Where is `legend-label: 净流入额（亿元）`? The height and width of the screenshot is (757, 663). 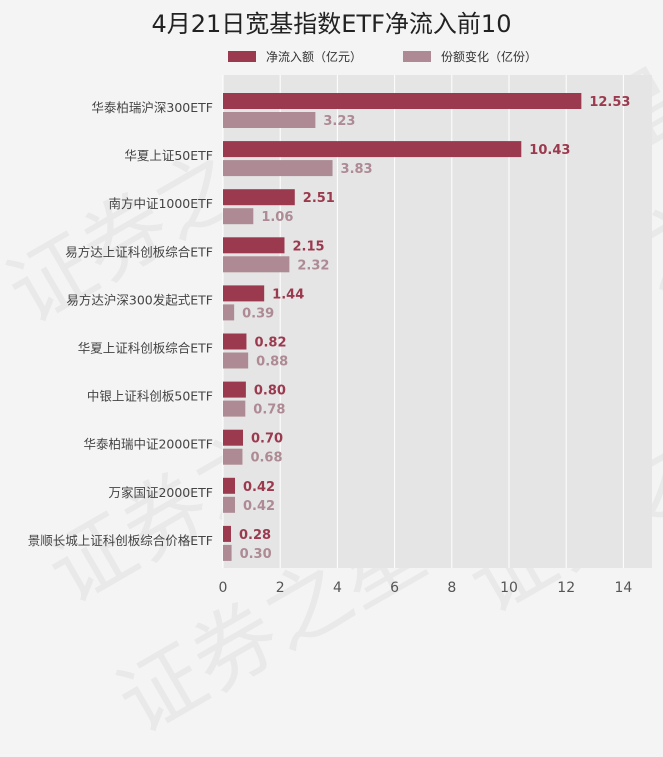
legend-label: 净流入额（亿元） is located at coordinates (314, 56).